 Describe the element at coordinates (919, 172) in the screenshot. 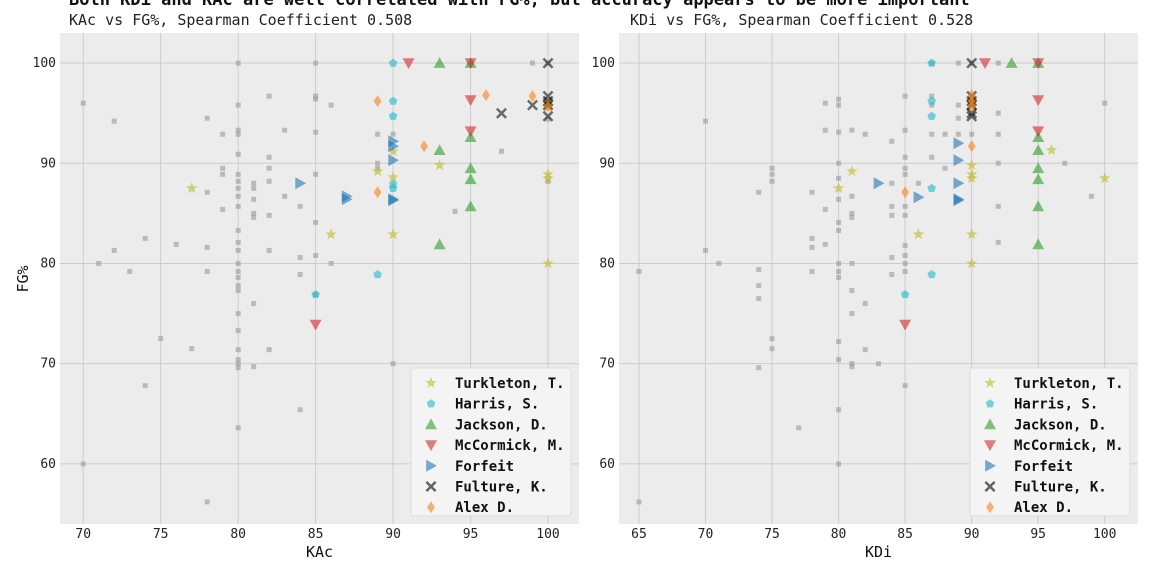

I see `series-forfeit` at that location.